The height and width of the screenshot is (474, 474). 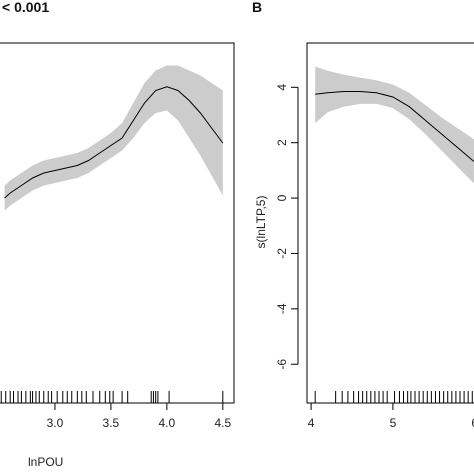 What do you see at coordinates (472, 423) in the screenshot?
I see `x-tick-label: 6` at bounding box center [472, 423].